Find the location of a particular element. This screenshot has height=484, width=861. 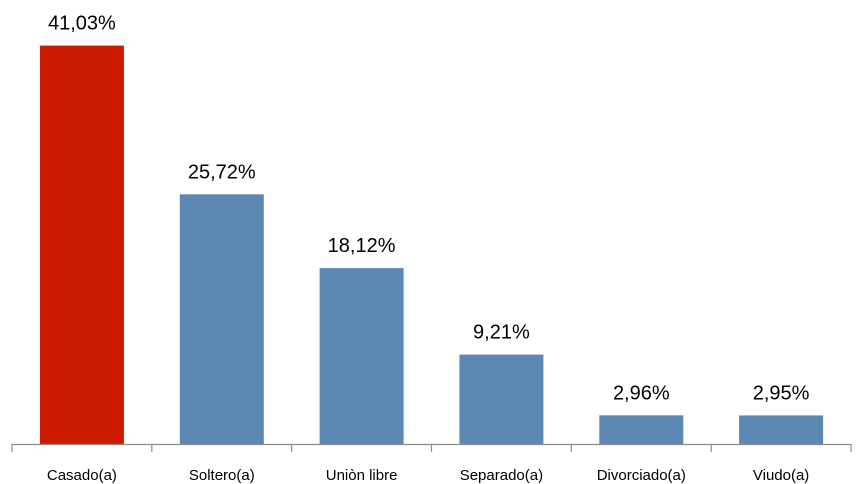

data-label-divorciado-a: 2,96% is located at coordinates (641, 393).